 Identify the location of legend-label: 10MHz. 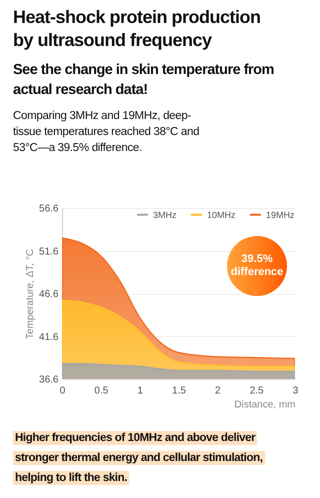
(221, 215).